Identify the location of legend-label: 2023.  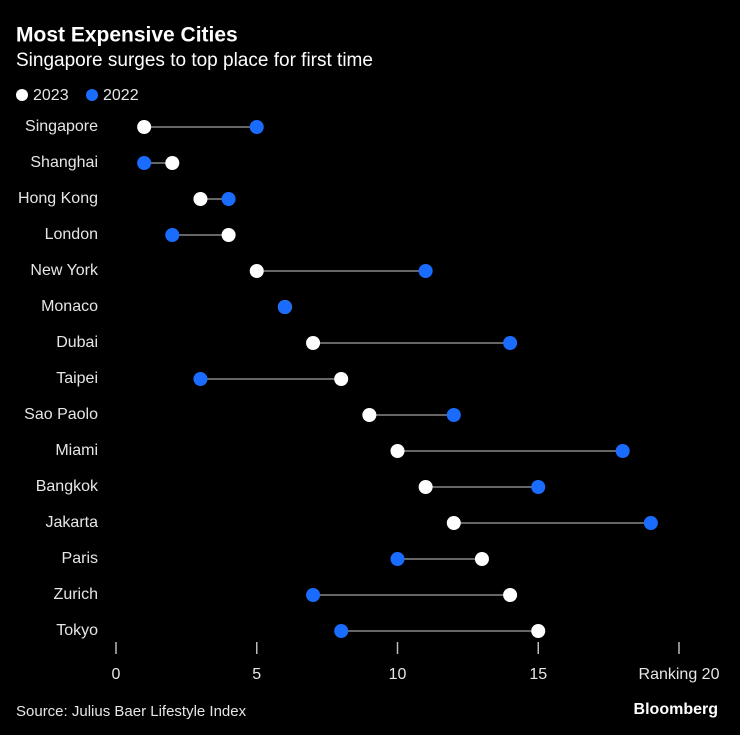
(51, 95).